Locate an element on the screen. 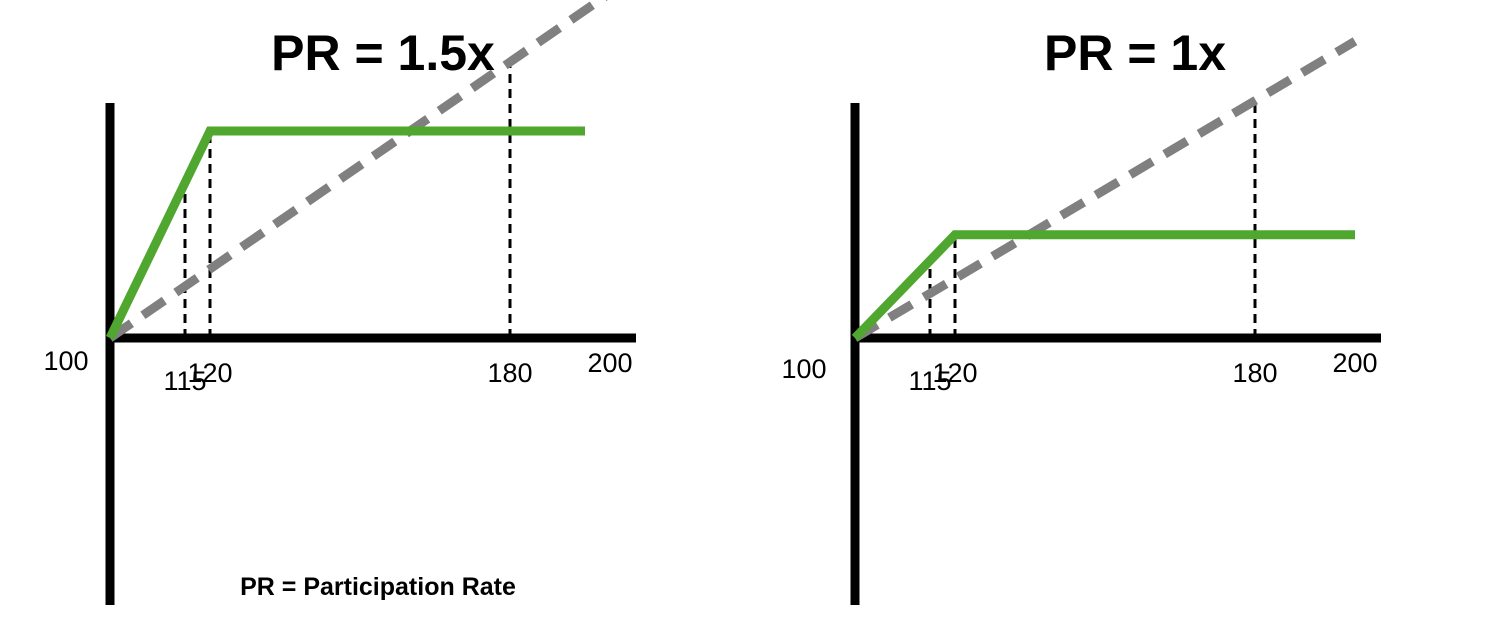 The width and height of the screenshot is (1503, 622). participation-rate-note: PR = Participation Rate is located at coordinates (378, 587).